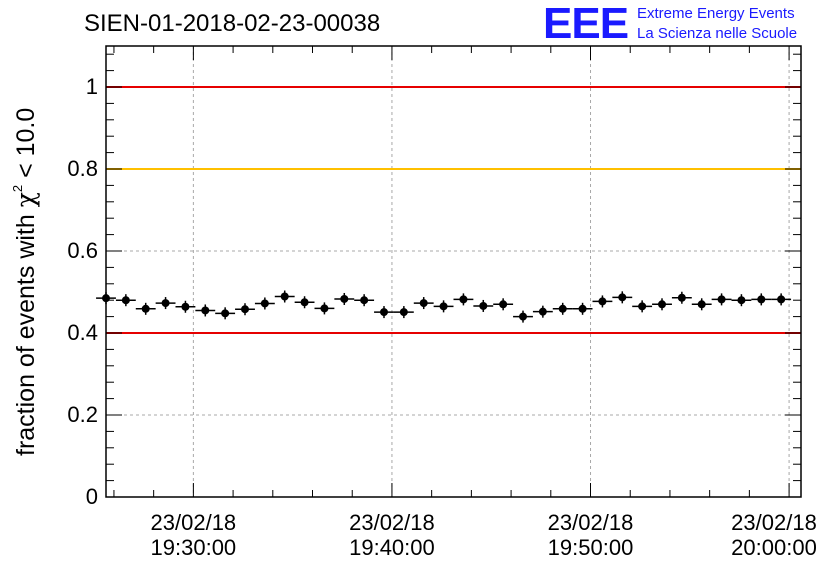 Image resolution: width=836 pixels, height=572 pixels. Describe the element at coordinates (590, 547) in the screenshot. I see `x-tick-time: 19:50:00` at that location.